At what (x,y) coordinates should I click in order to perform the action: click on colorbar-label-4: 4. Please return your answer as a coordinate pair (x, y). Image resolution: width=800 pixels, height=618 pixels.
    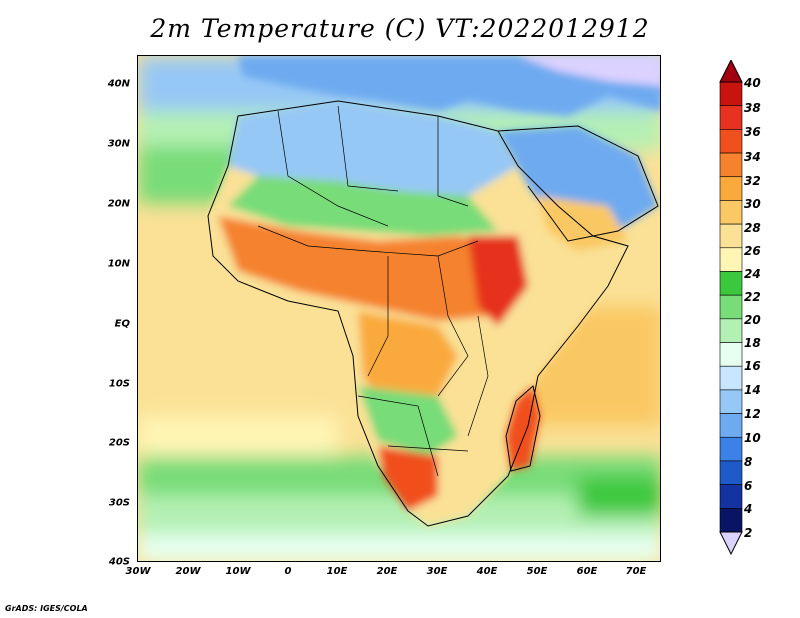
    Looking at the image, I should click on (748, 509).